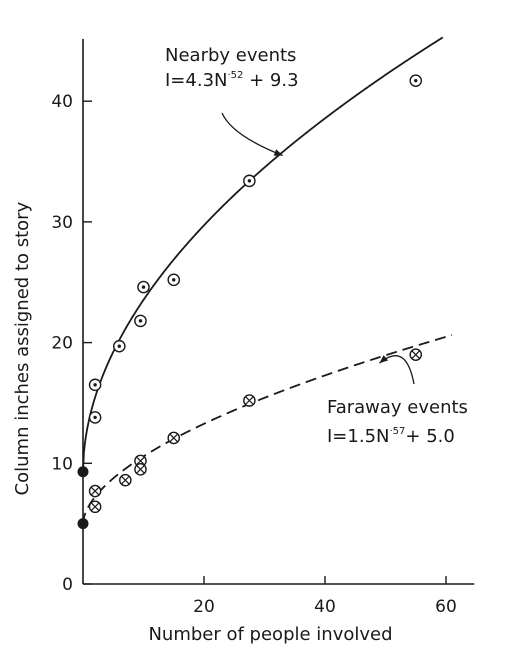  What do you see at coordinates (383, 359) in the screenshot?
I see `annotation-arrowhead` at bounding box center [383, 359].